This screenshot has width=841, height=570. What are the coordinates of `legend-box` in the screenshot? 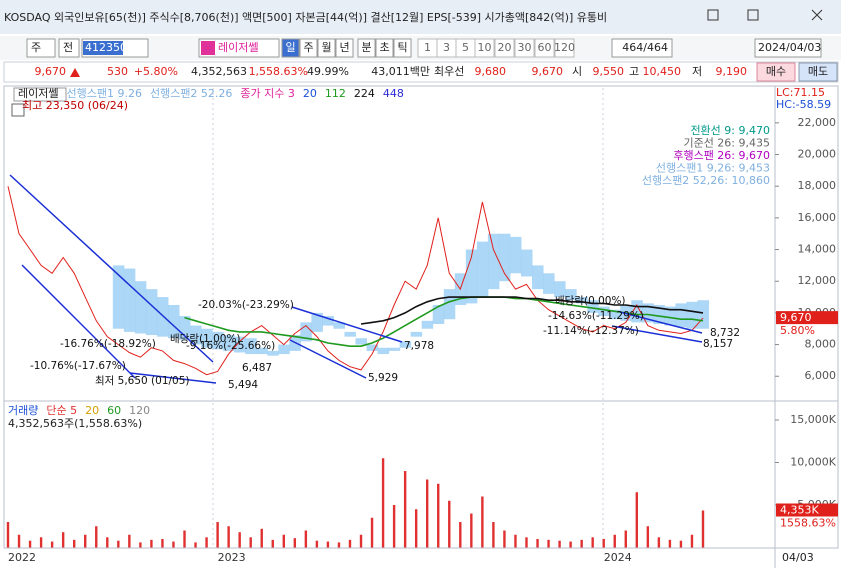 It's located at (40, 94).